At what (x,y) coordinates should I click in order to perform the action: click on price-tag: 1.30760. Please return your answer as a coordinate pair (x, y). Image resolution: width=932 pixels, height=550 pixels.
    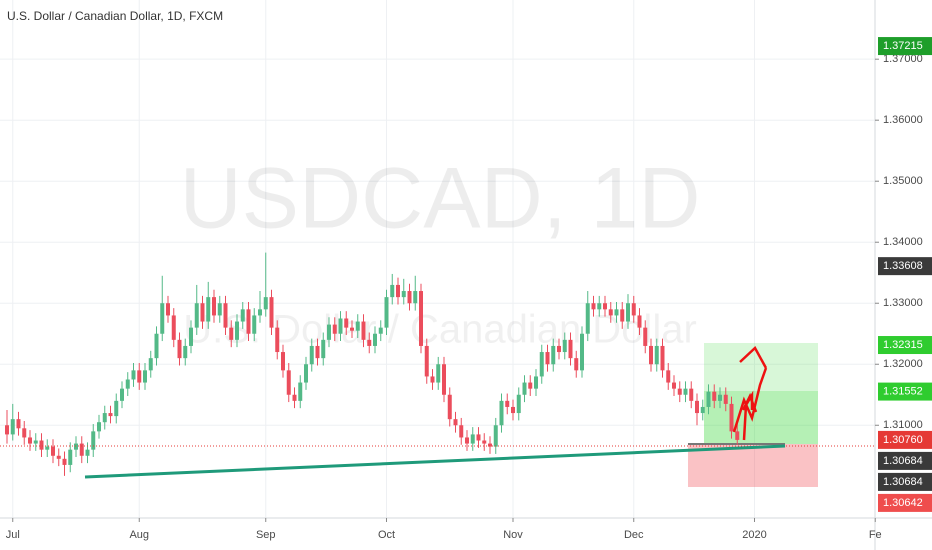
    Looking at the image, I should click on (905, 439).